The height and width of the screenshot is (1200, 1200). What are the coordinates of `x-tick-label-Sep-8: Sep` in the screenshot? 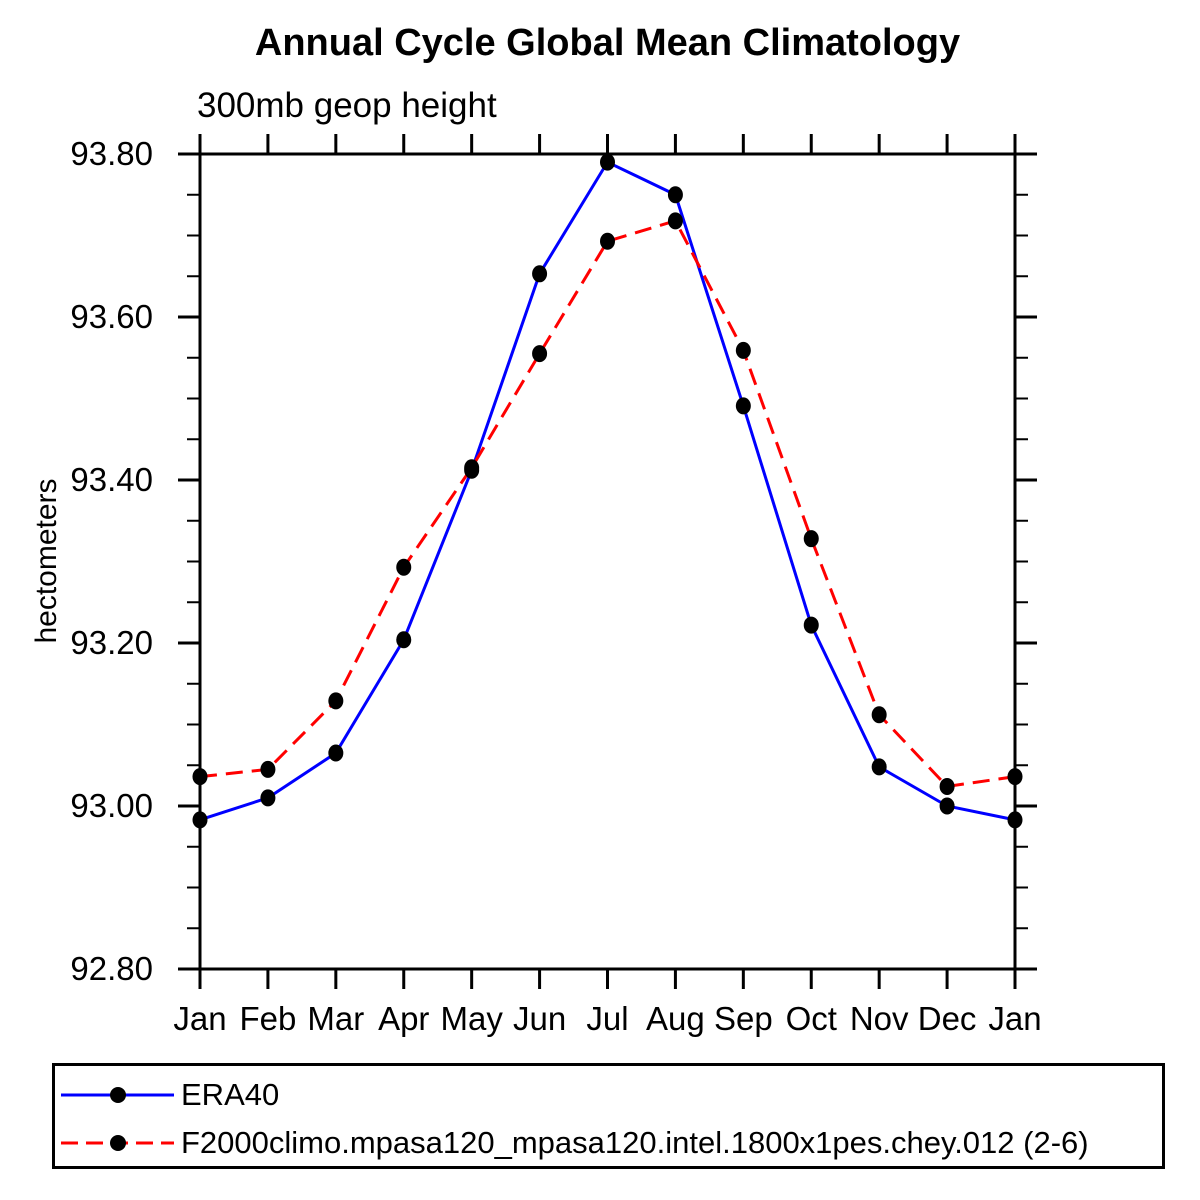 It's located at (743, 1018).